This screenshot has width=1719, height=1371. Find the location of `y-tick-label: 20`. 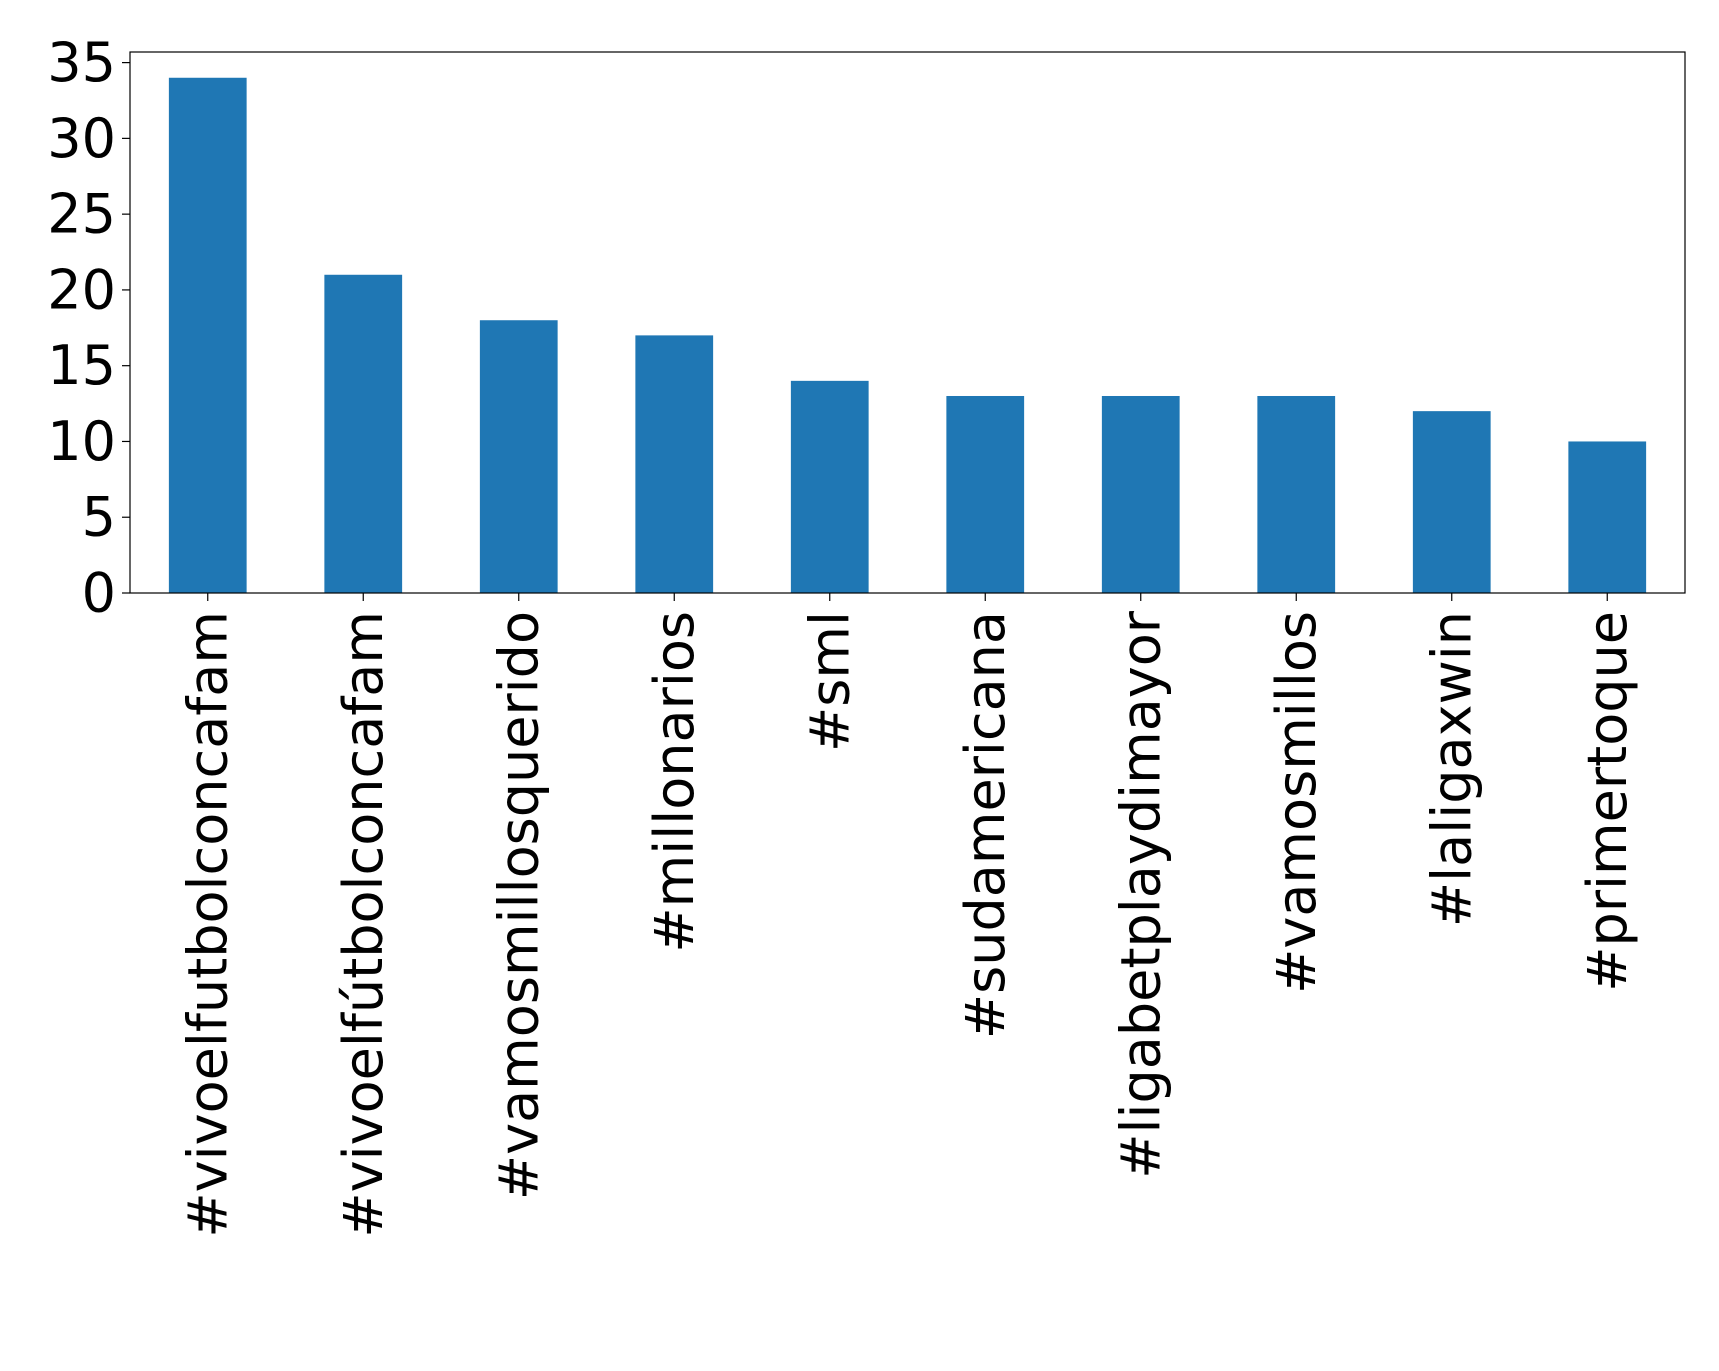

y-tick-label: 20 is located at coordinates (81, 289).